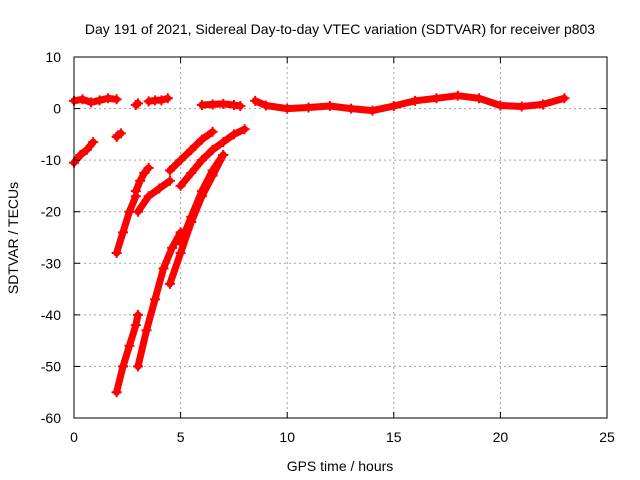  I want to click on series-track-h, so click(153, 196).